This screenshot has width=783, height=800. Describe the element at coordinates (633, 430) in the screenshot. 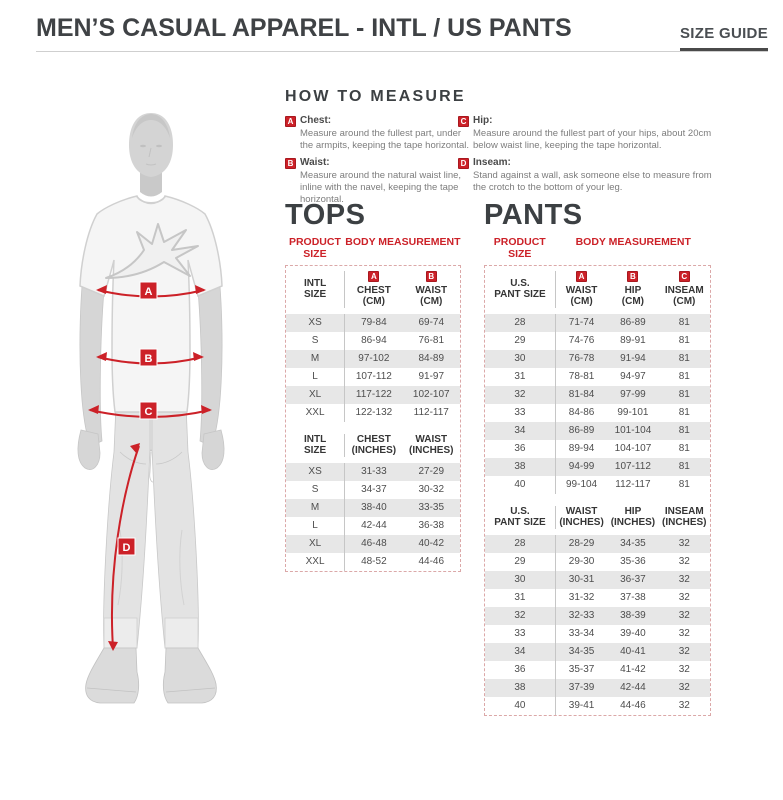

I see `table-cell: 101-104` at that location.